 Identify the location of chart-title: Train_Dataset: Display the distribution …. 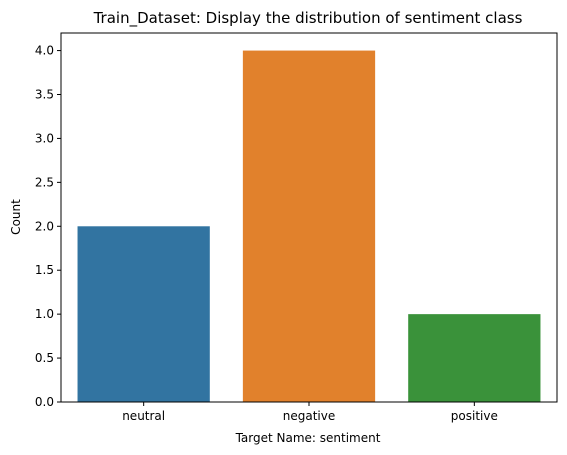
(308, 18).